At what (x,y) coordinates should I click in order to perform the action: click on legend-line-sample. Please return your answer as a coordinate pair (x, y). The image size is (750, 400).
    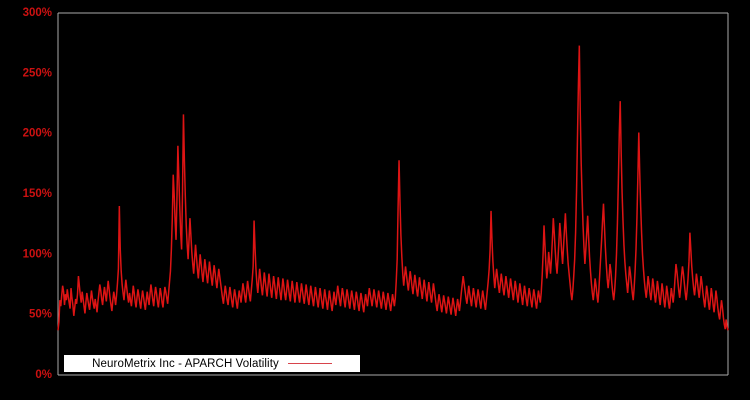
    Looking at the image, I should click on (309, 363).